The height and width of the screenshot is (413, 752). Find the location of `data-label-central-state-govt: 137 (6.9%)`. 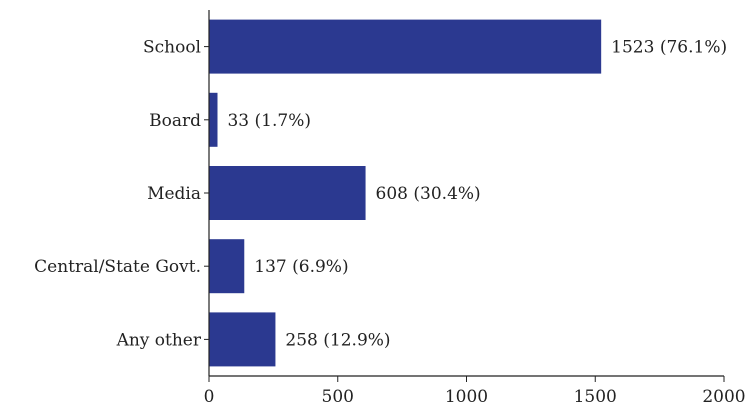

data-label-central-state-govt: 137 (6.9%) is located at coordinates (301, 267).